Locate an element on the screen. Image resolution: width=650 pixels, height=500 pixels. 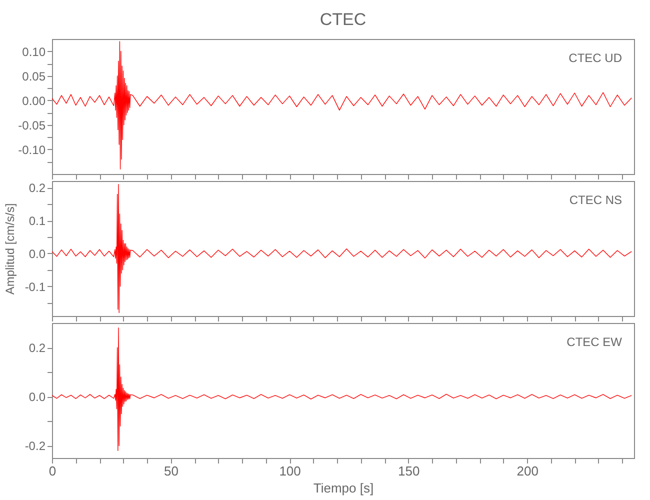
x-tick-label: 100 is located at coordinates (290, 471).